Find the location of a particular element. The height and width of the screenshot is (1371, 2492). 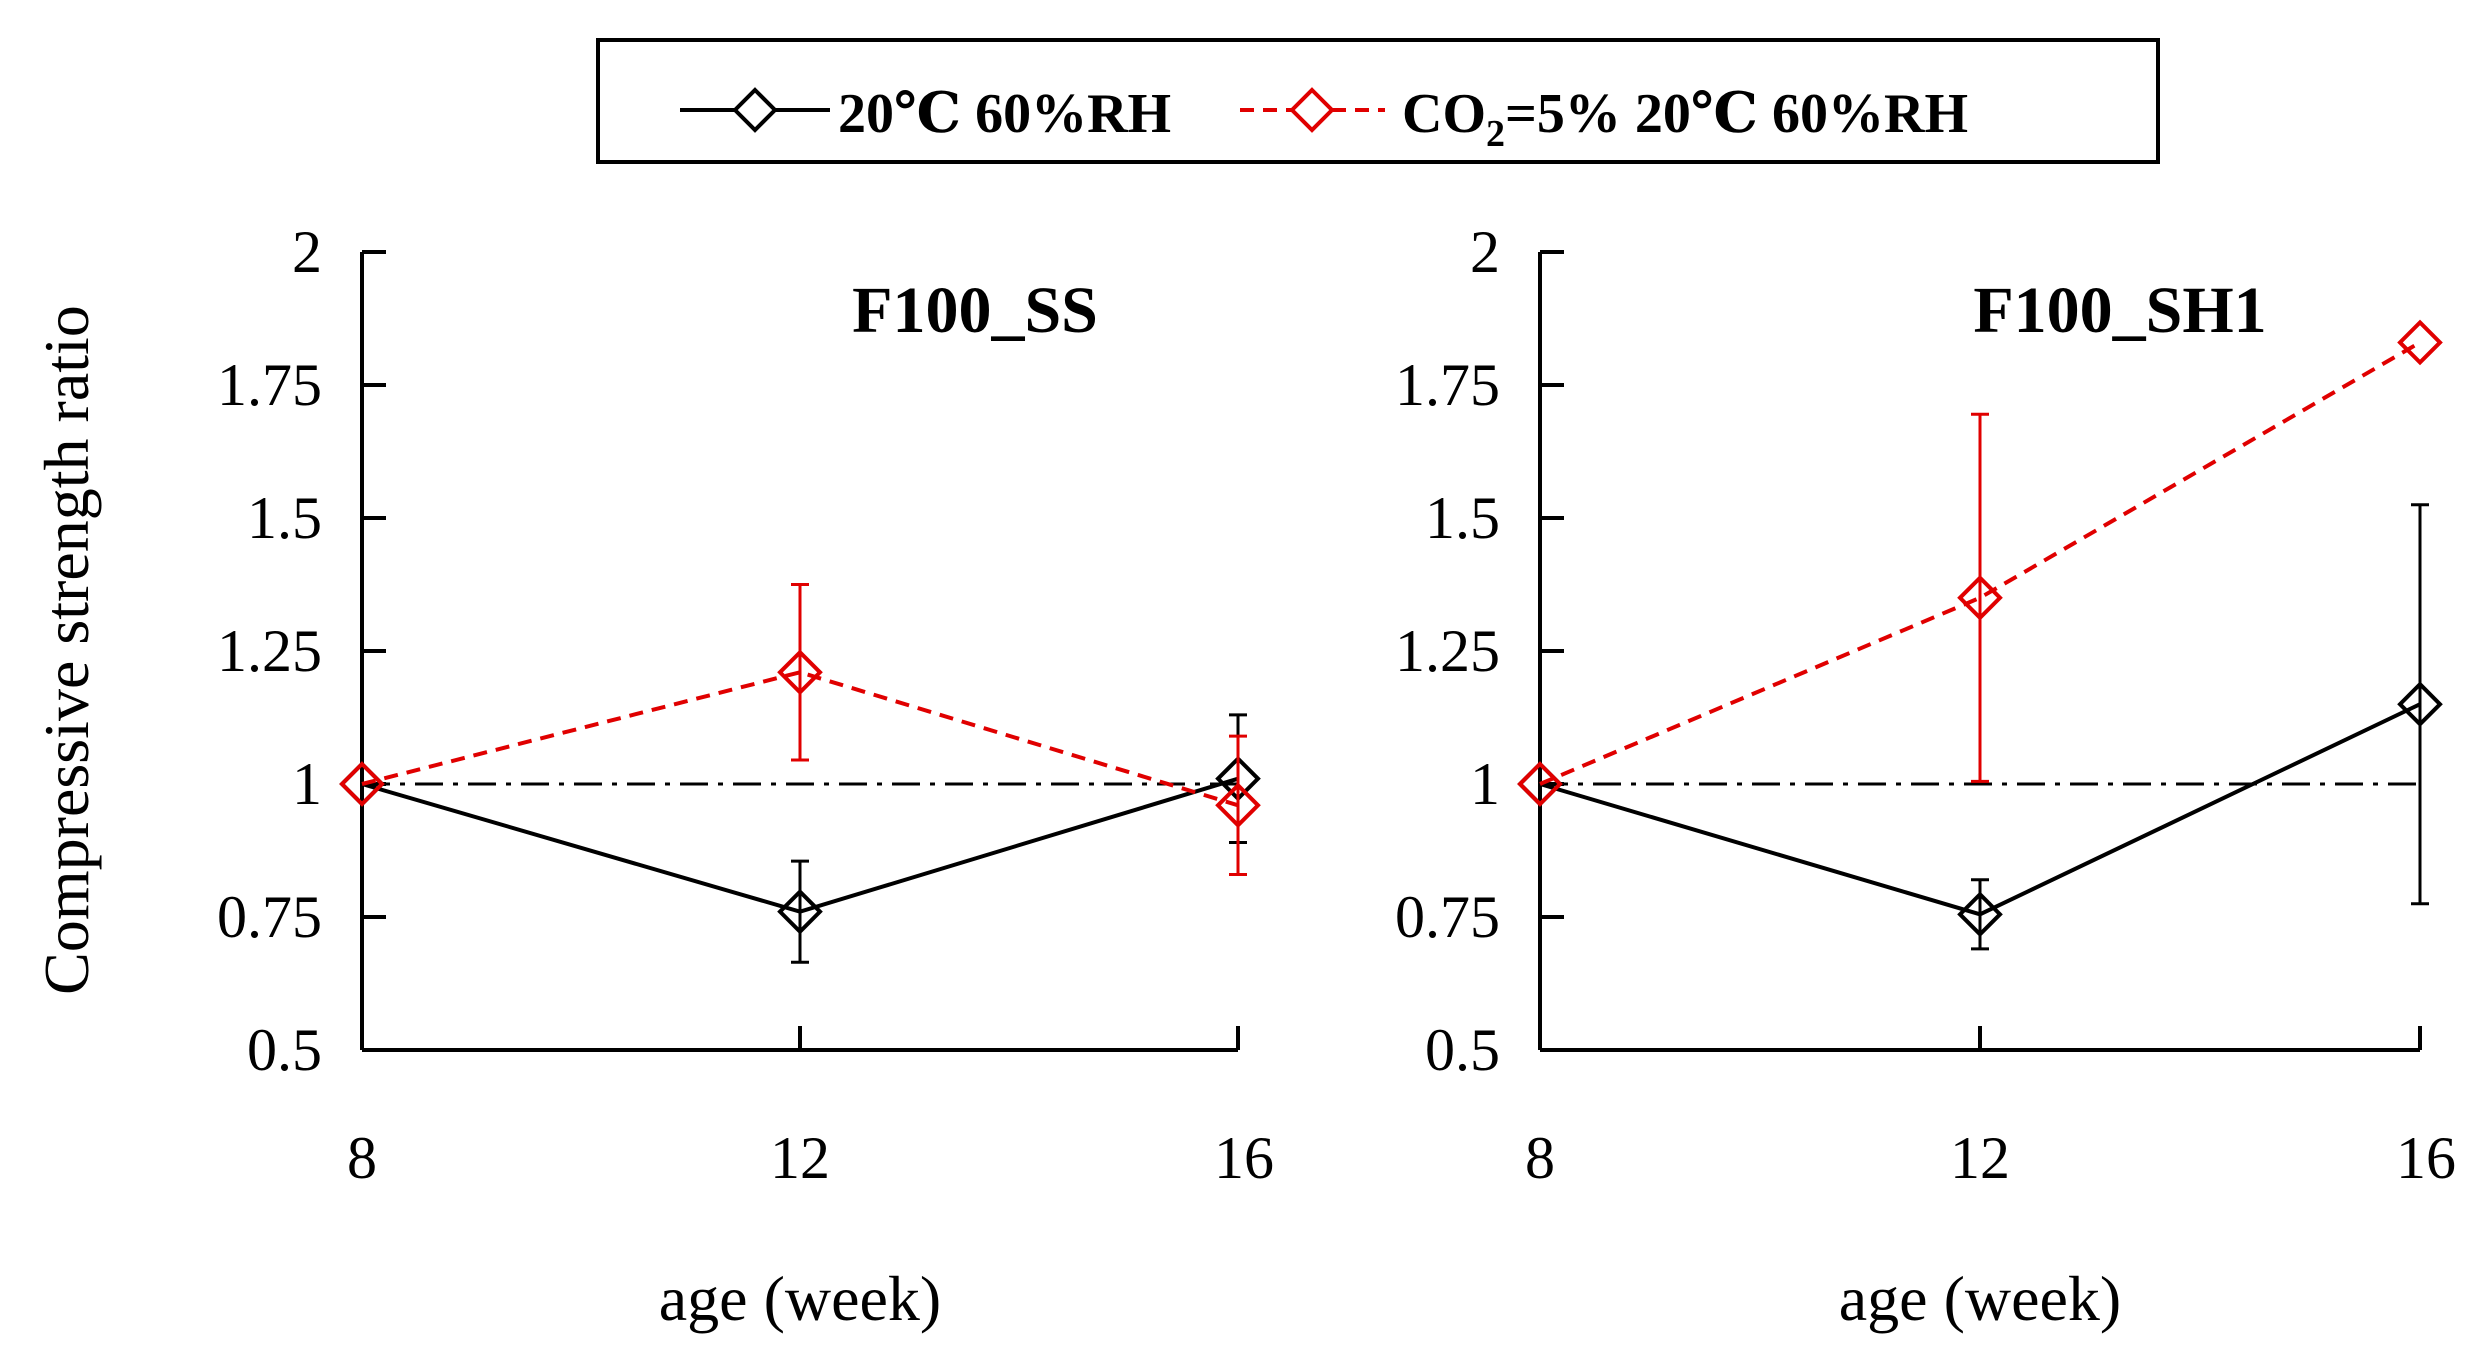

legend-label-ambient: 20℃ 60%RH is located at coordinates (1004, 114).